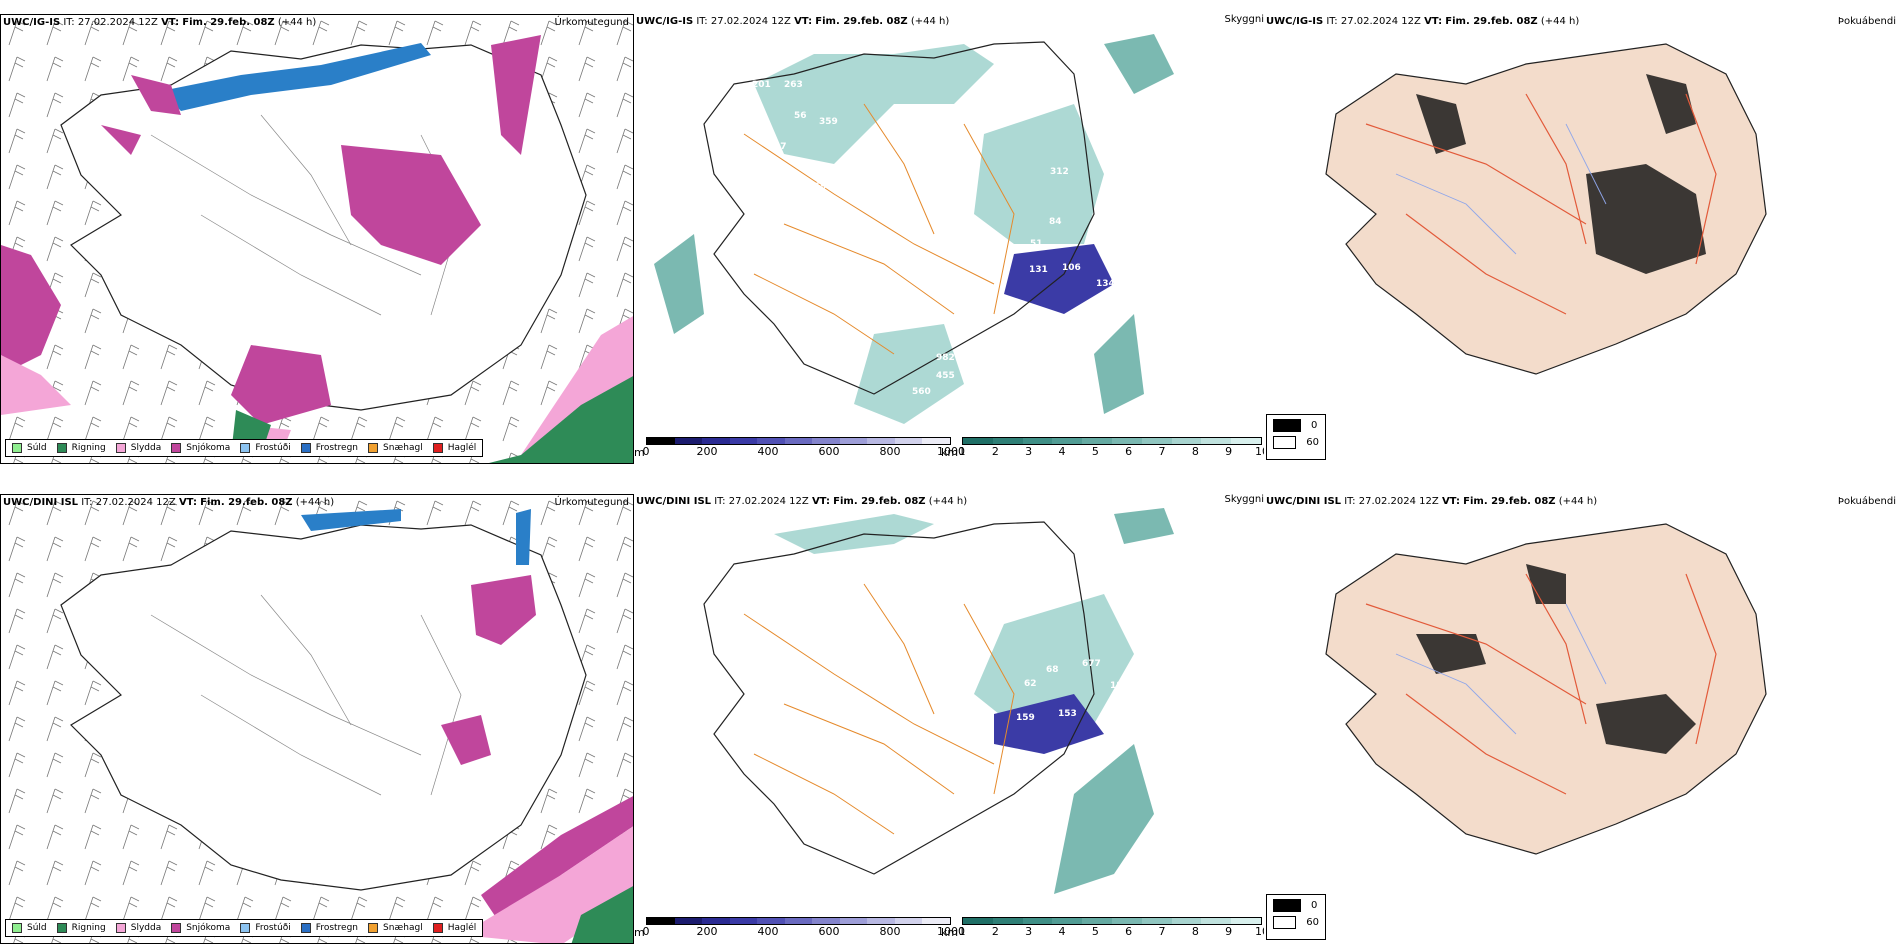  I want to click on cloud-base-value: 263, so click(793, 85).